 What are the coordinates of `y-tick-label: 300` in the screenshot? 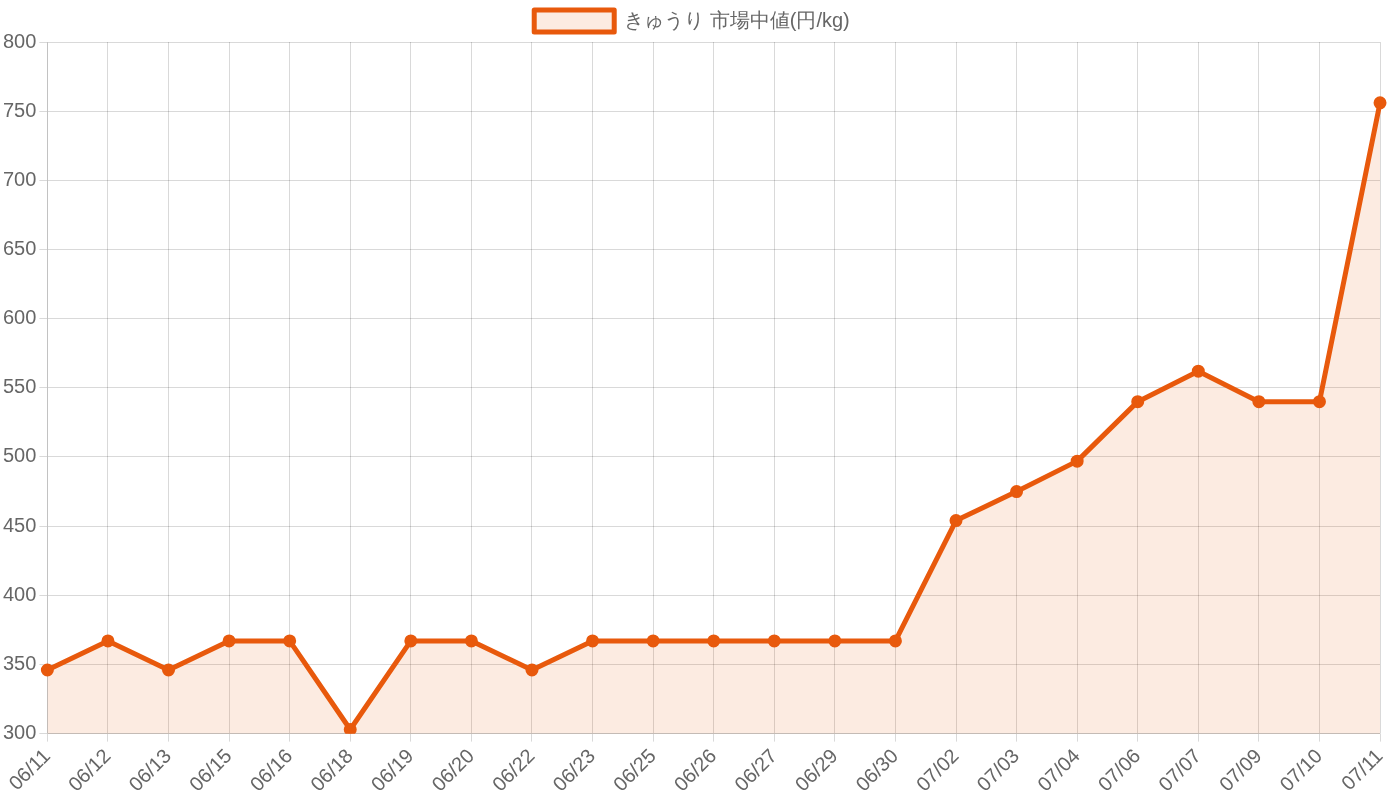 It's located at (19, 732).